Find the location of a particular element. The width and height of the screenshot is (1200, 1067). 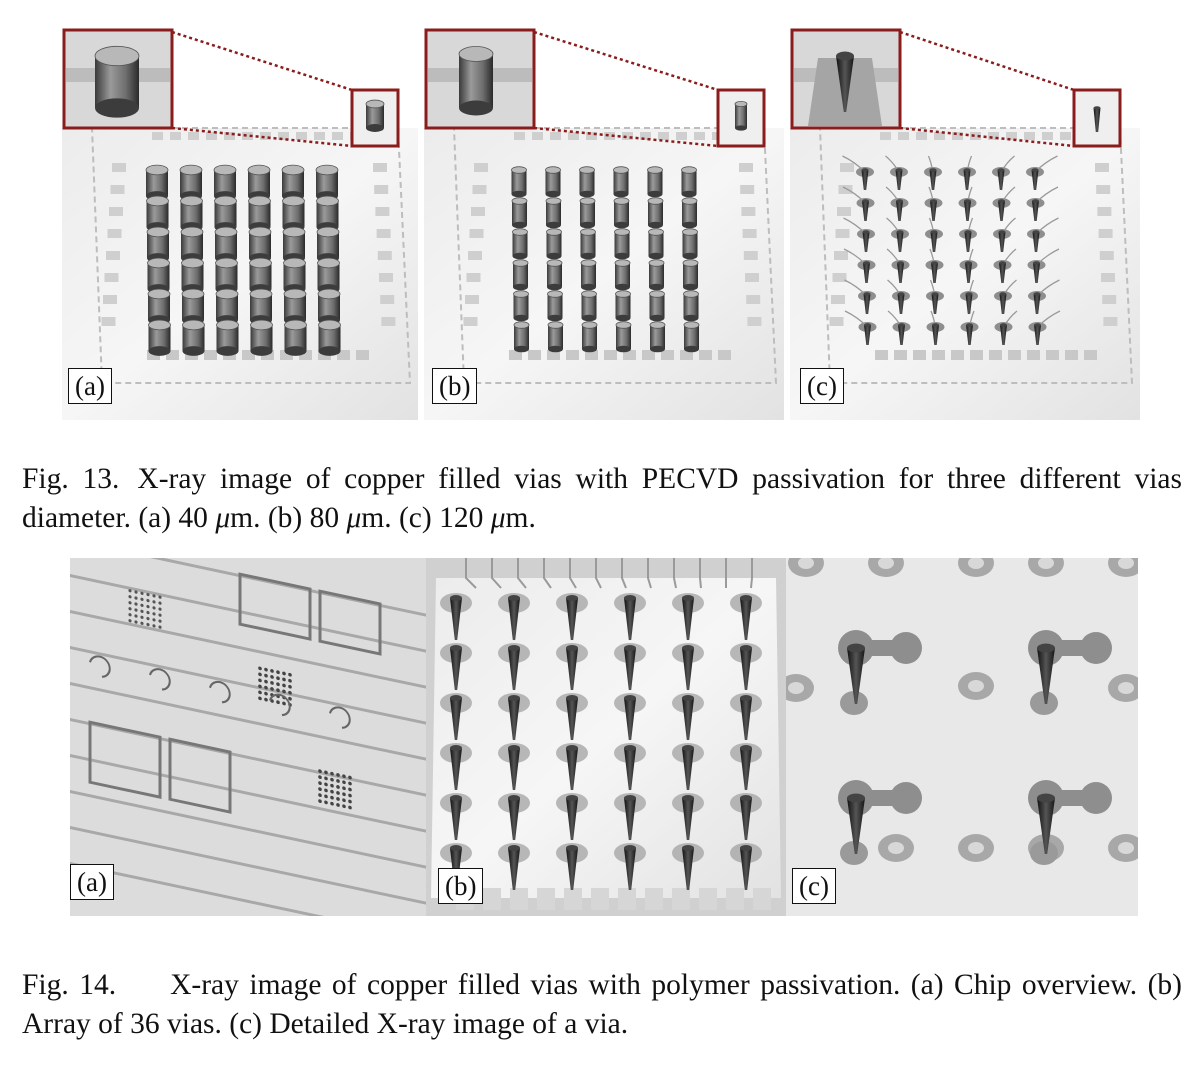

detail-background is located at coordinates (962, 737).